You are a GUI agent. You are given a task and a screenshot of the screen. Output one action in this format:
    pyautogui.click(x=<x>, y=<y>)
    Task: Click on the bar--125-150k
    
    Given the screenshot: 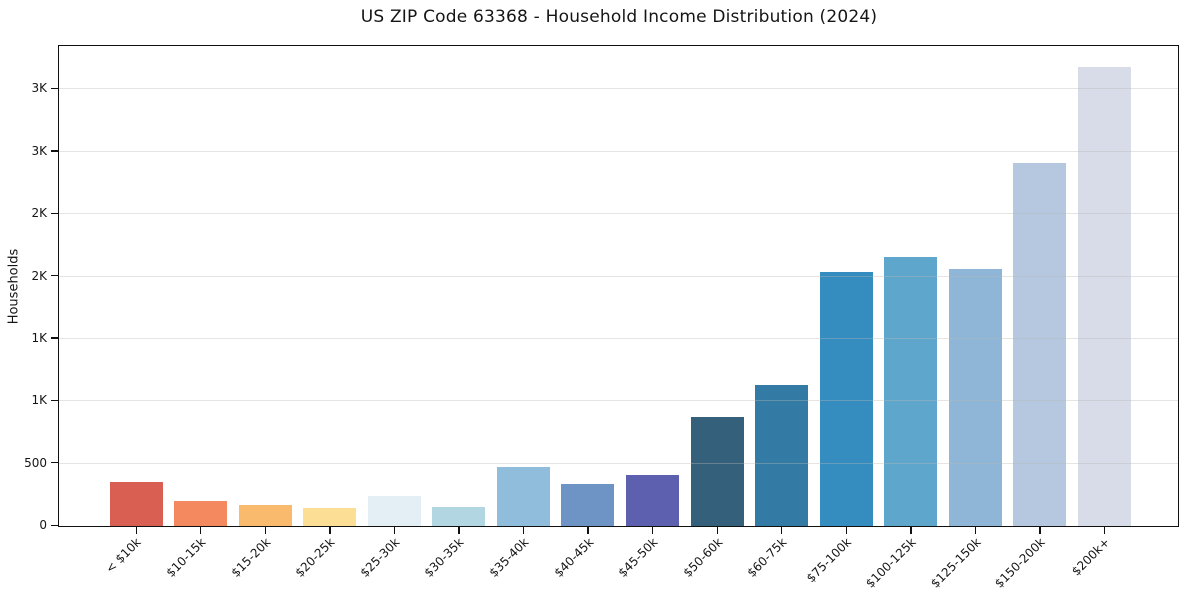 What is the action you would take?
    pyautogui.click(x=975, y=397)
    